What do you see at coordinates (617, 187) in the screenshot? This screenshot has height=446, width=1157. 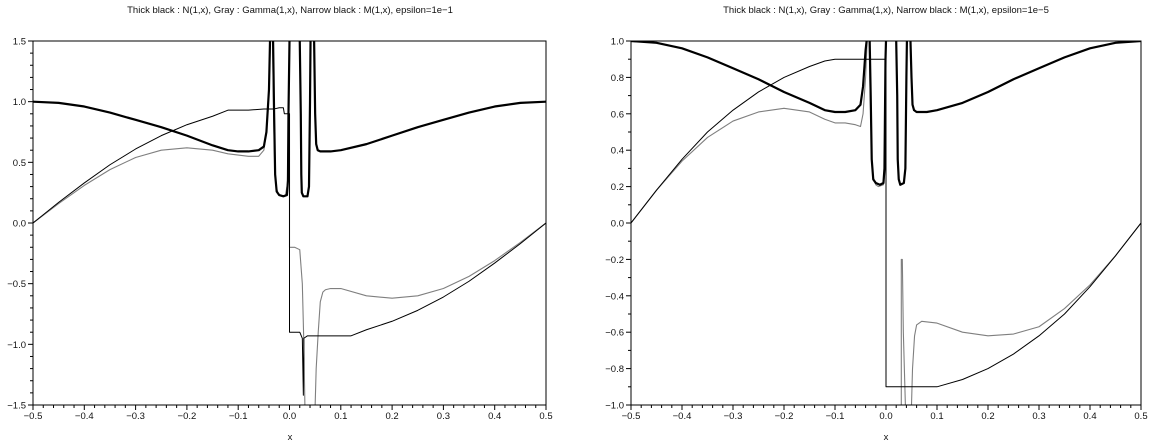 I see `y-tick-label: 0.2` at bounding box center [617, 187].